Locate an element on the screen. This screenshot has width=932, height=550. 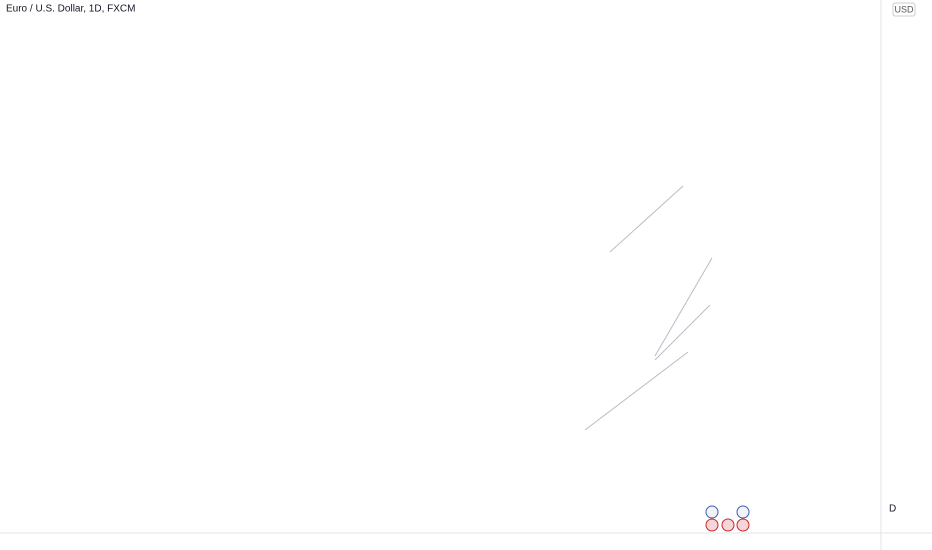
chart-title: Euro / U.S. Dollar, 1D, FXCM is located at coordinates (70, 9).